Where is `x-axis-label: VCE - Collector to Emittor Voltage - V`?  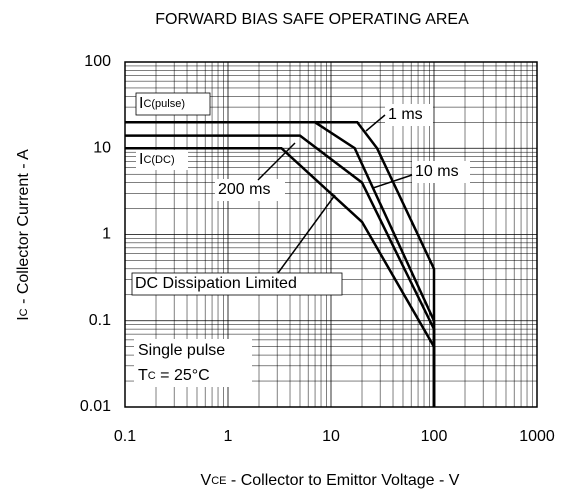
x-axis-label: VCE - Collector to Emittor Voltage - V is located at coordinates (330, 480).